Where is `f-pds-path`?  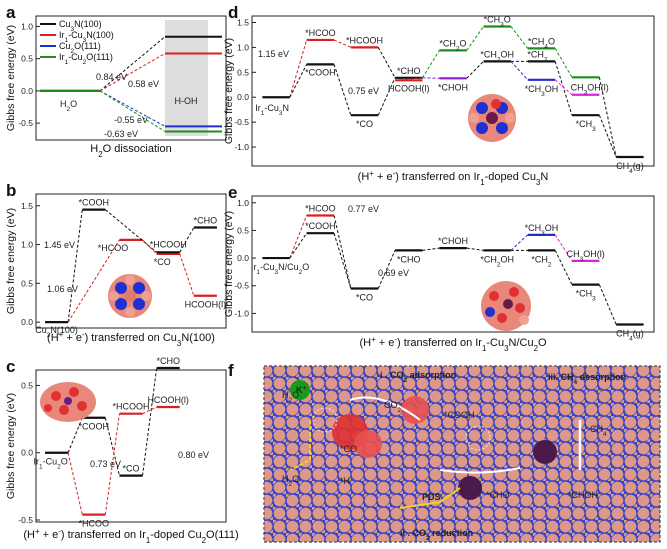
f-pds-path is located at coordinates (430, 498).